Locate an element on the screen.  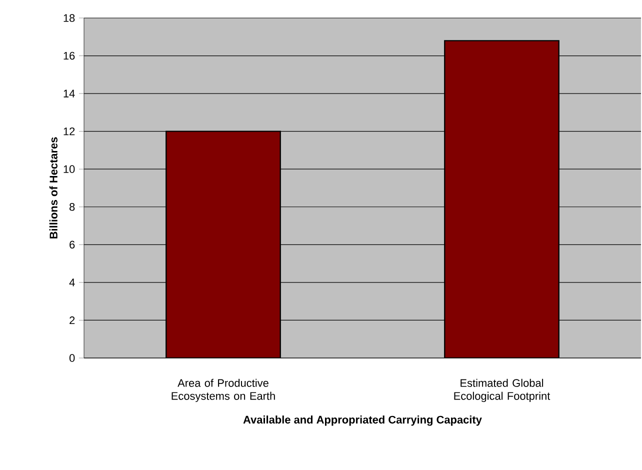
y-tick-label: 8 is located at coordinates (72, 207).